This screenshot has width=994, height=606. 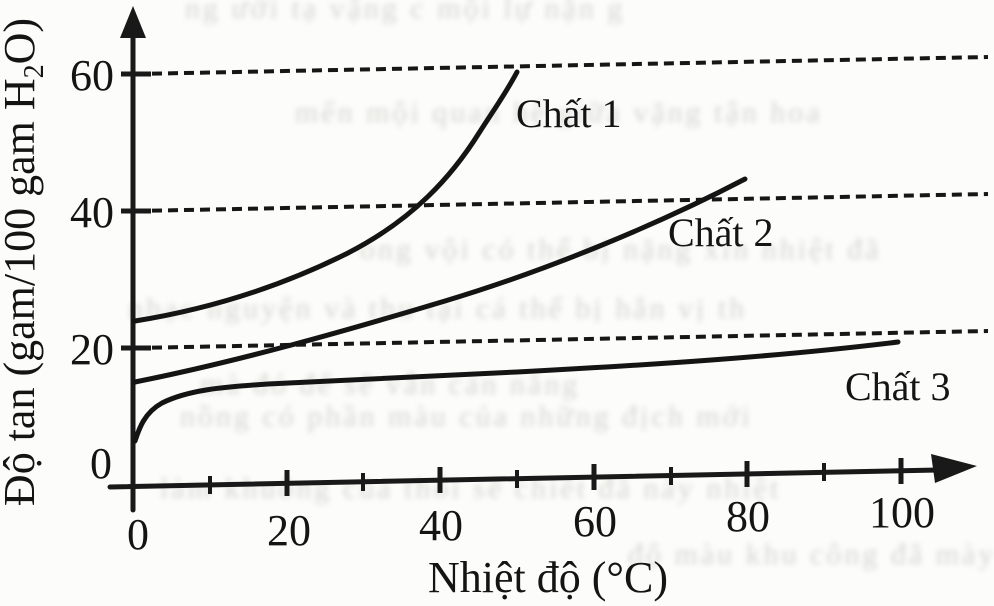 What do you see at coordinates (569, 113) in the screenshot?
I see `curve-label-chat-1: Chất 1` at bounding box center [569, 113].